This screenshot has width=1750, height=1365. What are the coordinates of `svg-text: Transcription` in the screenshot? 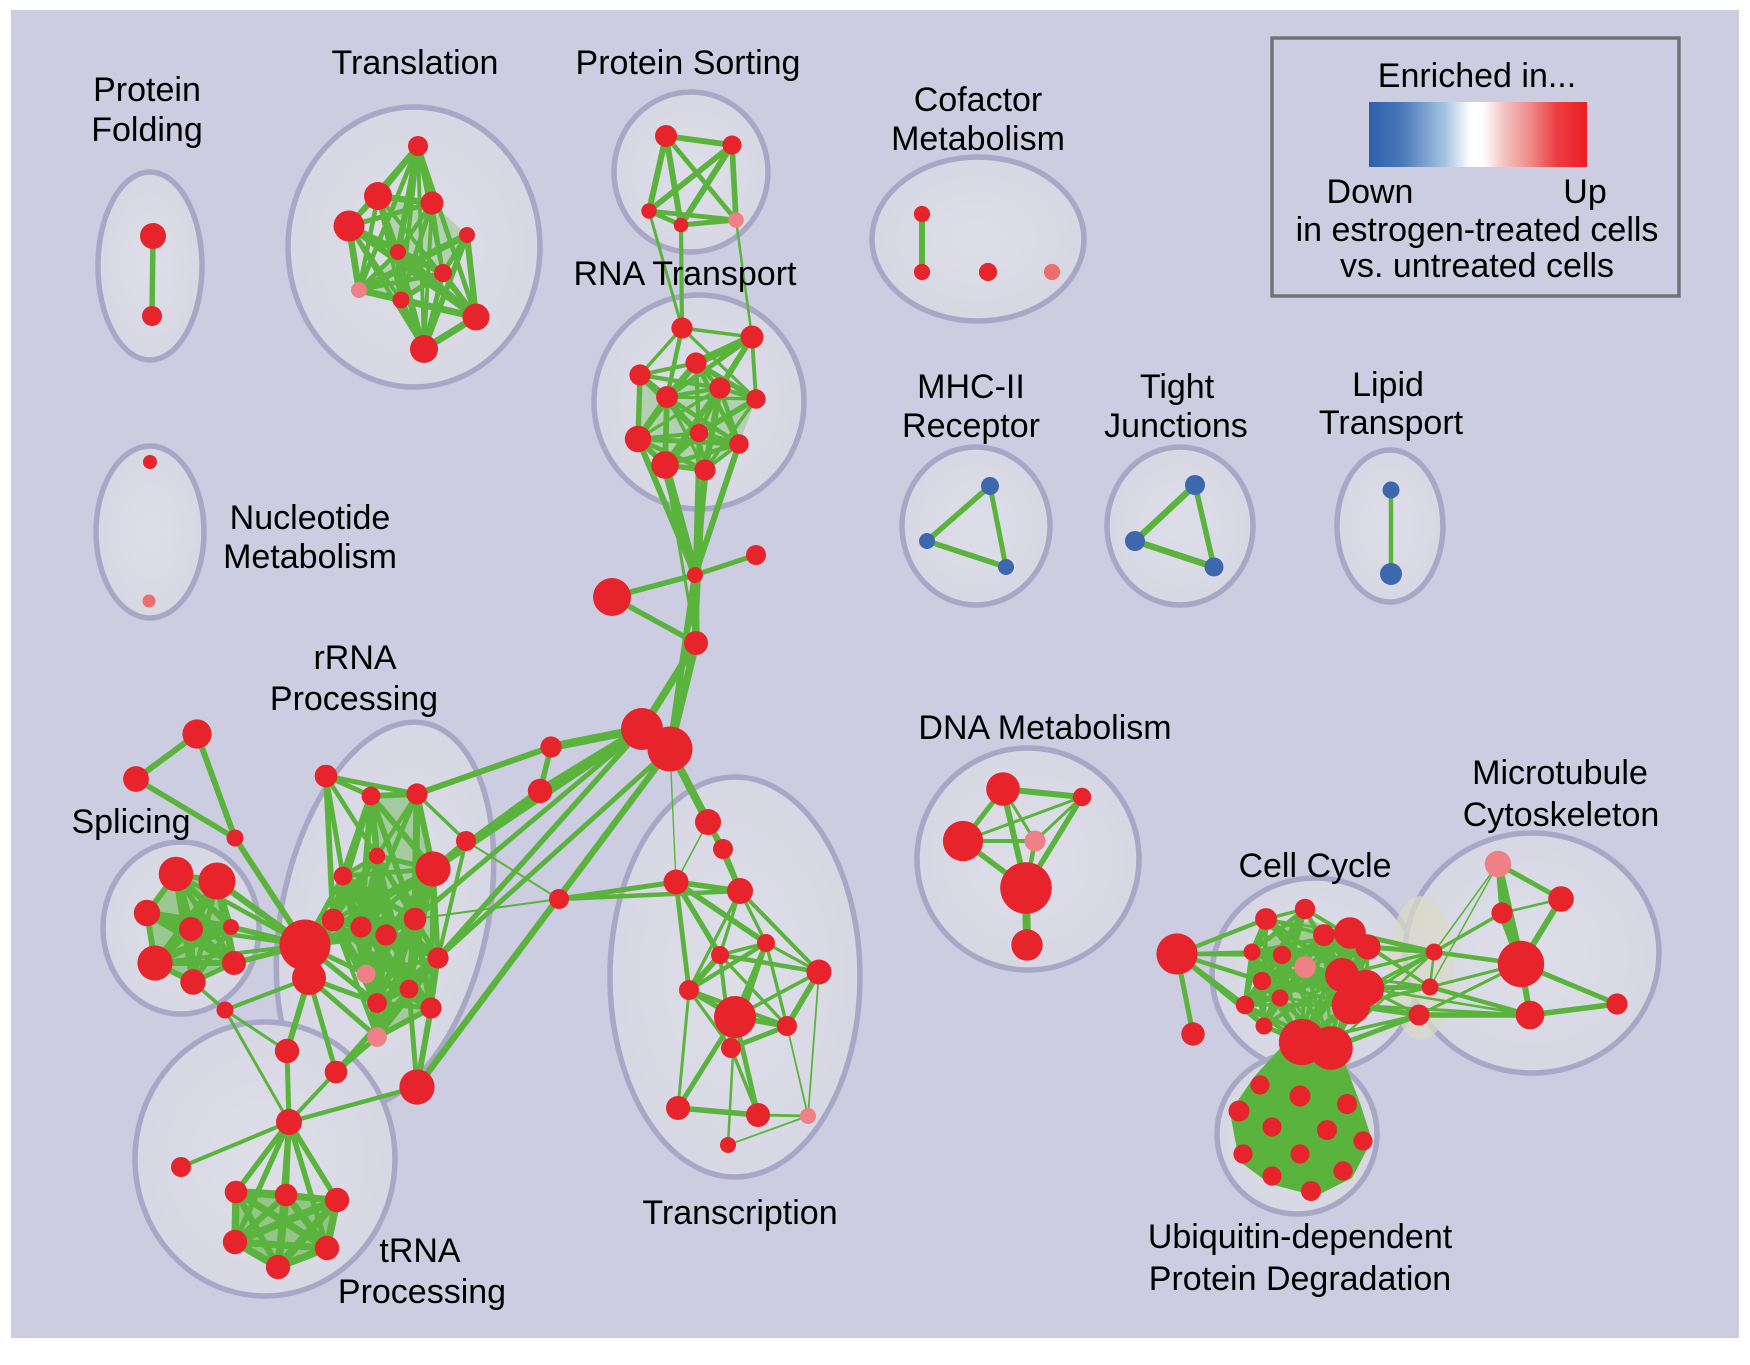 It's located at (739, 1213).